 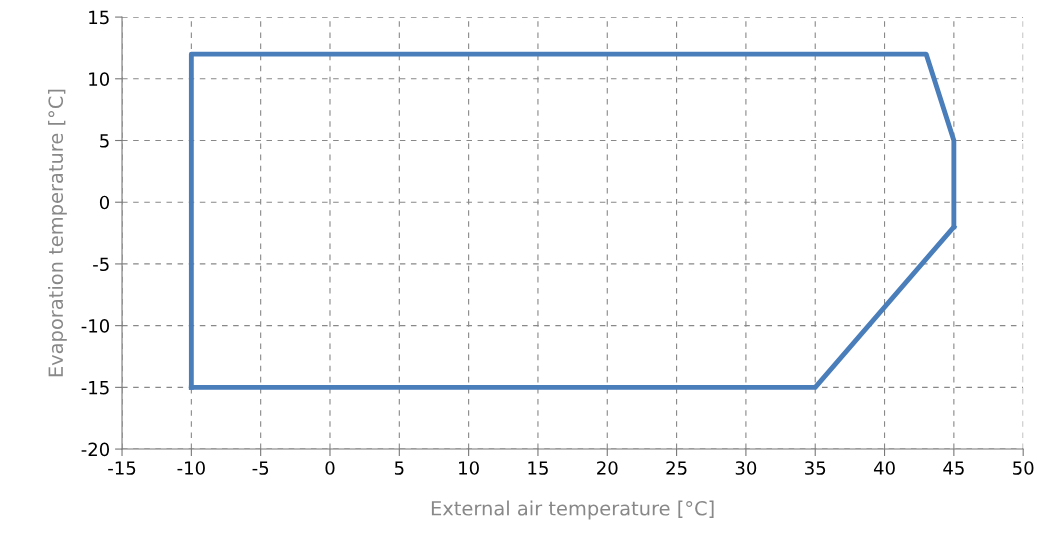 I want to click on x-tick-label: 20, so click(x=607, y=468).